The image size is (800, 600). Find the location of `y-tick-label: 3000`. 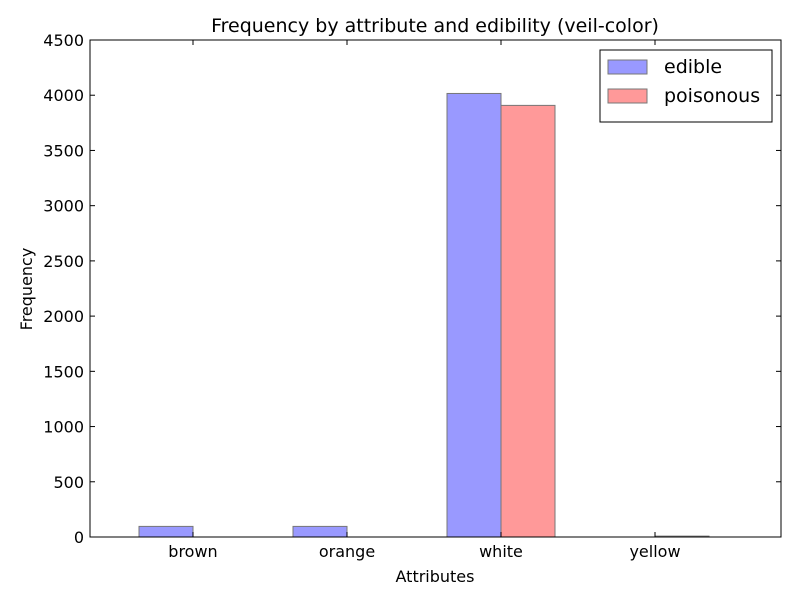

y-tick-label: 3000 is located at coordinates (63, 206).